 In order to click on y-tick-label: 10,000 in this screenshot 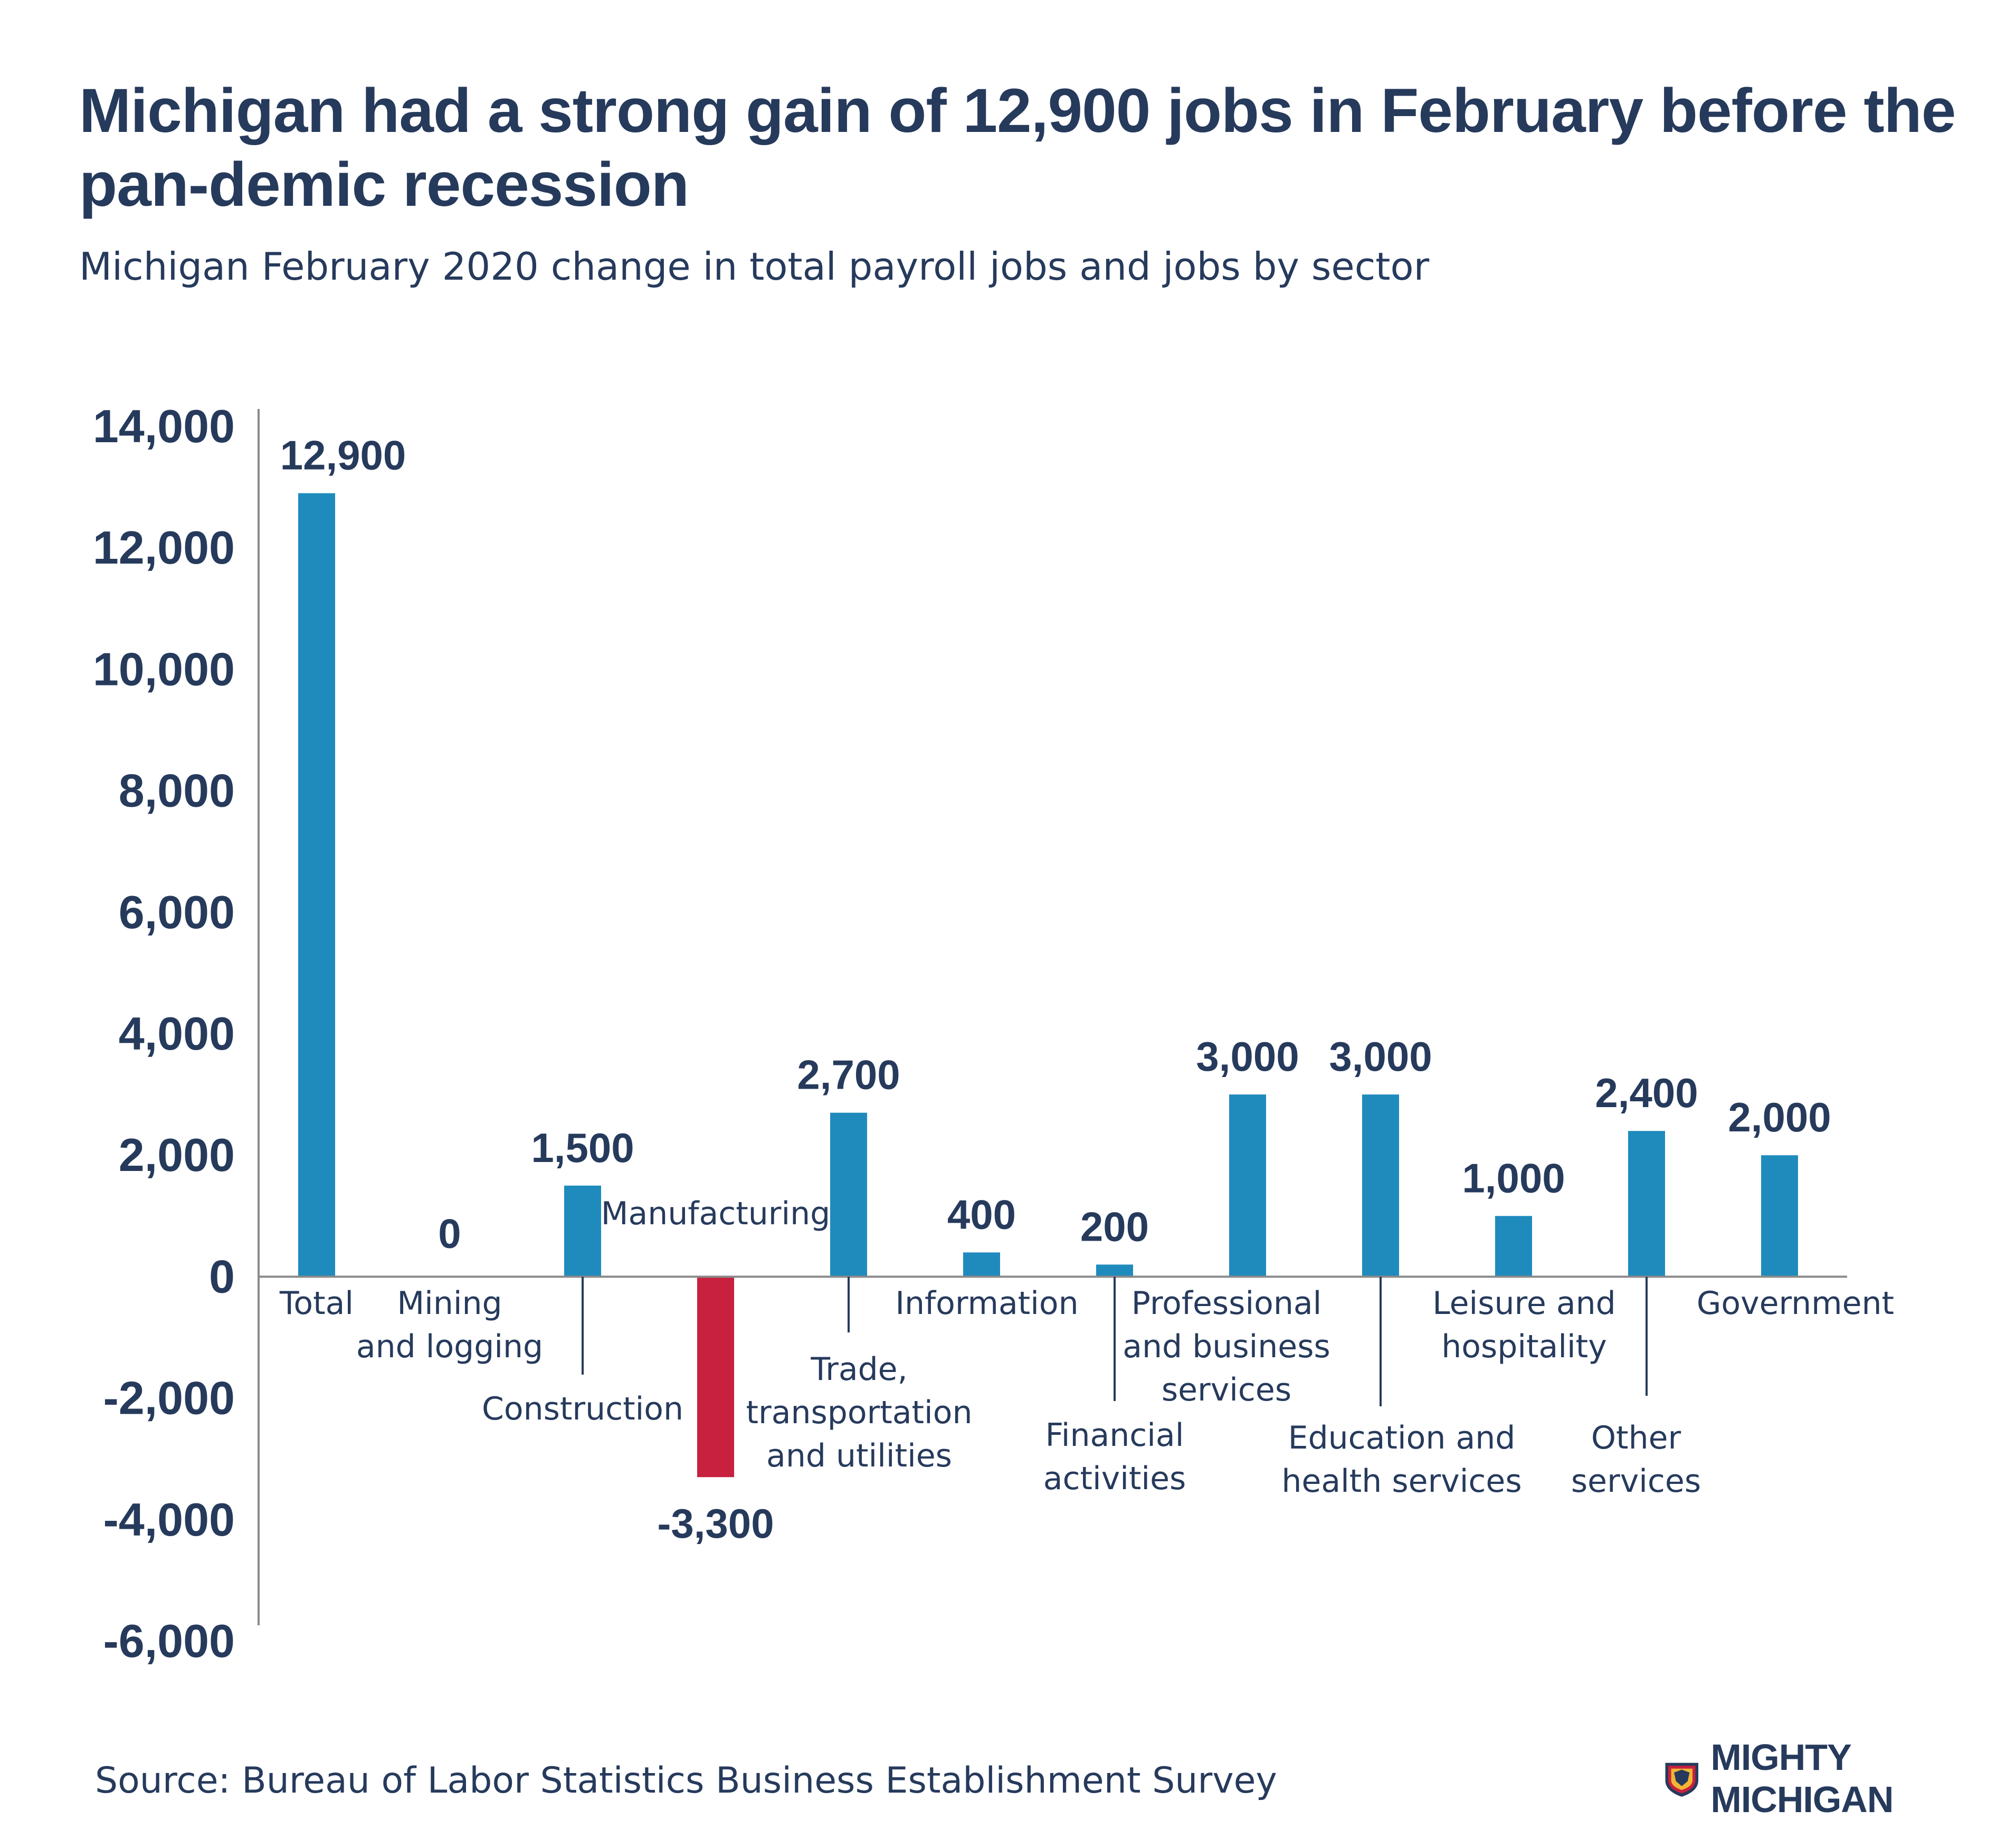, I will do `click(164, 669)`.